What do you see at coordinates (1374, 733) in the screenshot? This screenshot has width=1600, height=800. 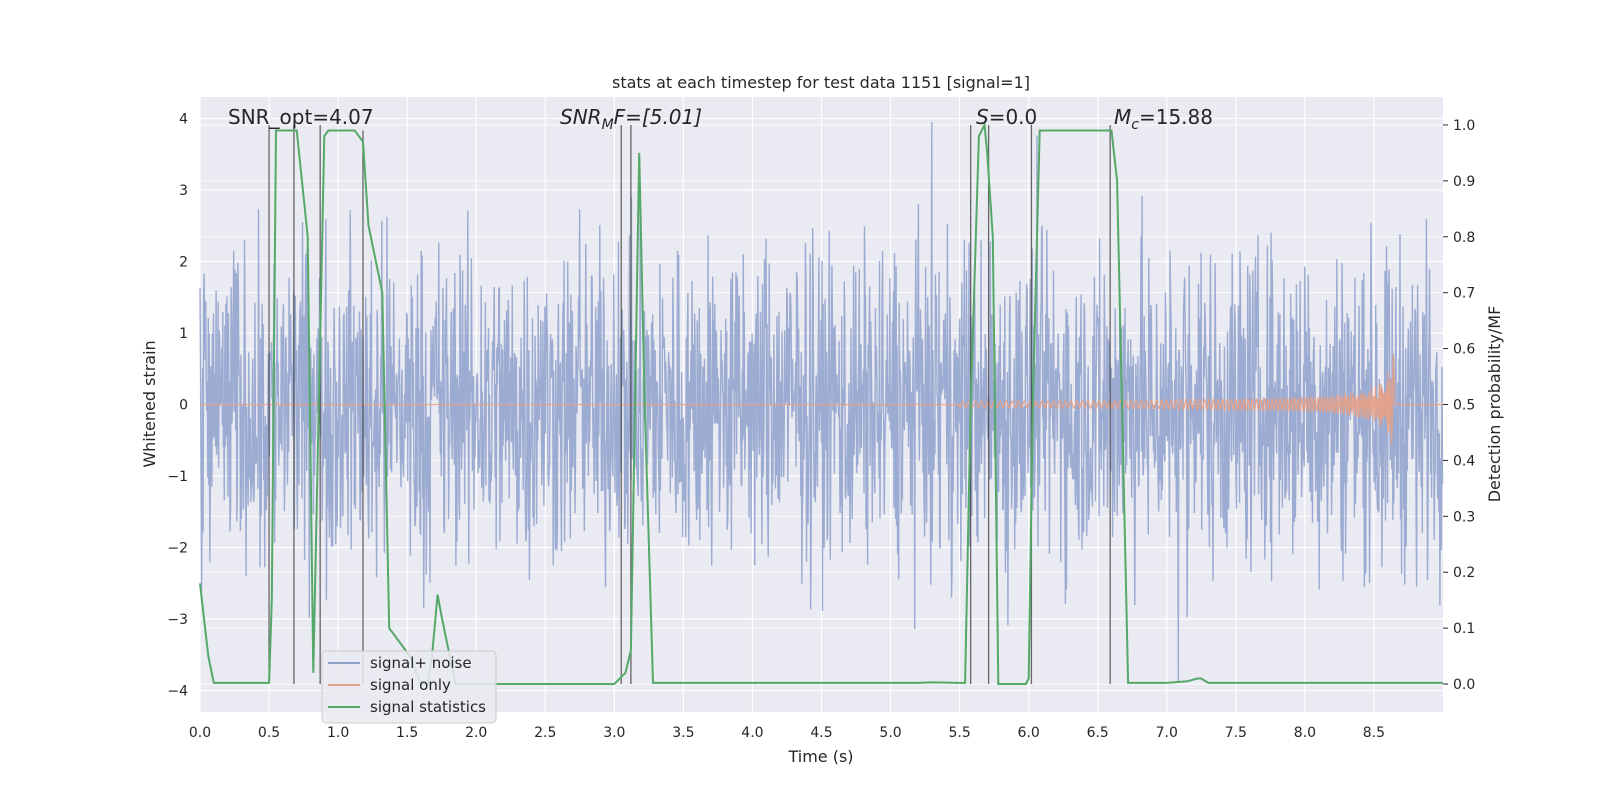 I see `x-tick-label: 8.5` at bounding box center [1374, 733].